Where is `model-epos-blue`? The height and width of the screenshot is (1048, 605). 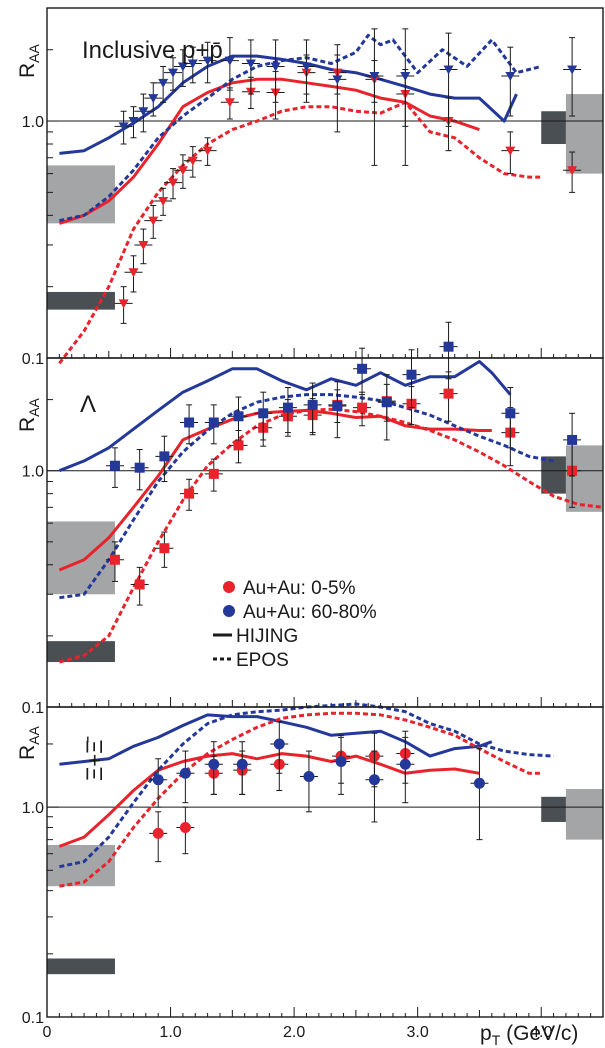
model-epos-blue is located at coordinates (300, 128).